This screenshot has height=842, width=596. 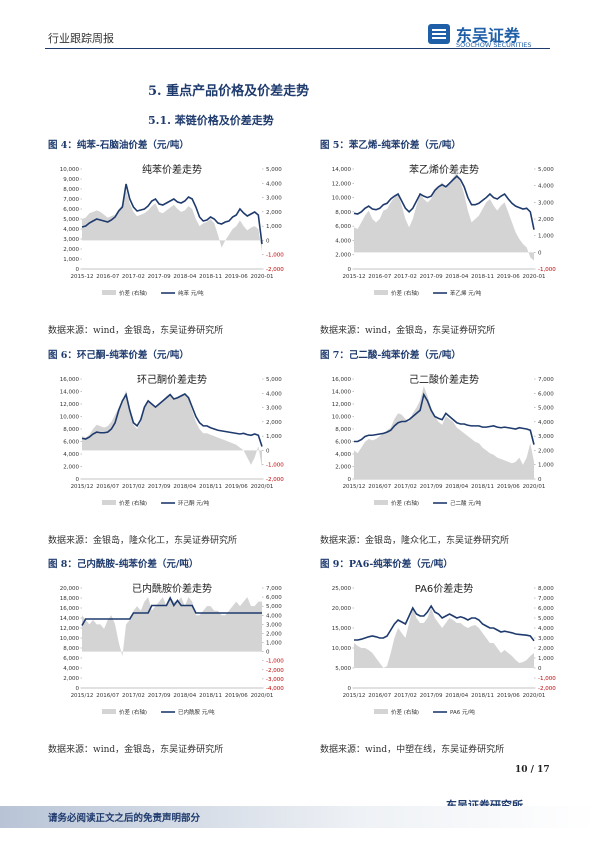 I want to click on chart-title: 纯苯价差走势, so click(x=172, y=169).